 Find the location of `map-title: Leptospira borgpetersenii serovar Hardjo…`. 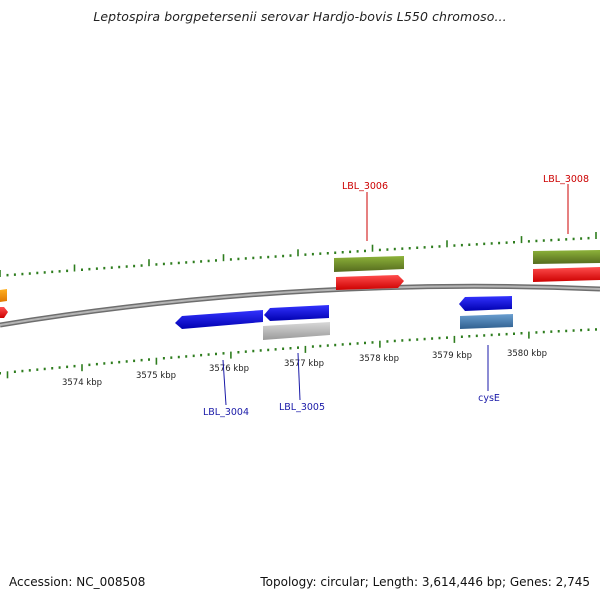

map-title: Leptospira borgpetersenii serovar Hardjo… is located at coordinates (300, 16).